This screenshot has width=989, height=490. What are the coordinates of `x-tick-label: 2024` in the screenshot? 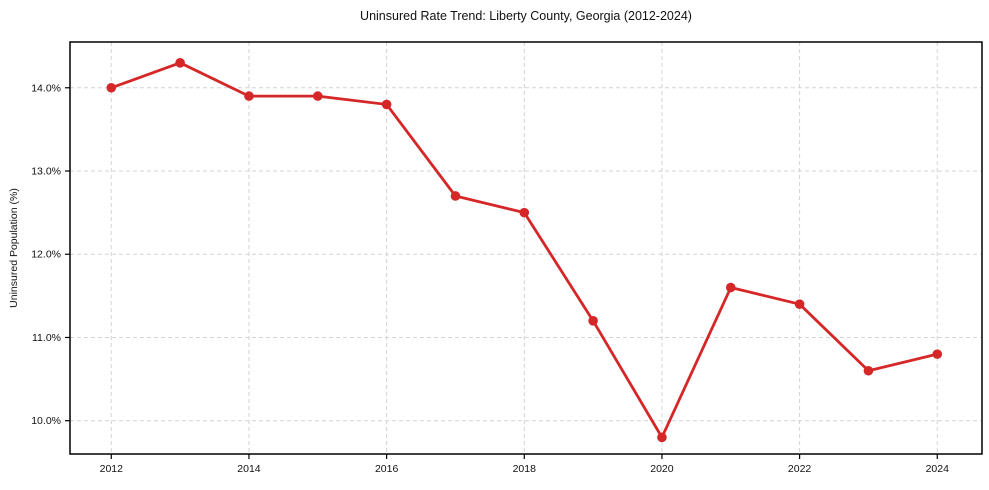 It's located at (938, 469).